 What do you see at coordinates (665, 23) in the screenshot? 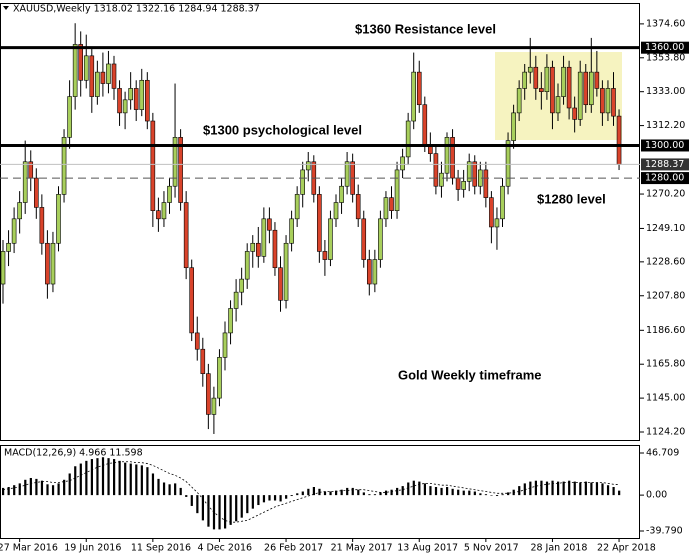
I see `y-tick-label: 1374.60` at bounding box center [665, 23].